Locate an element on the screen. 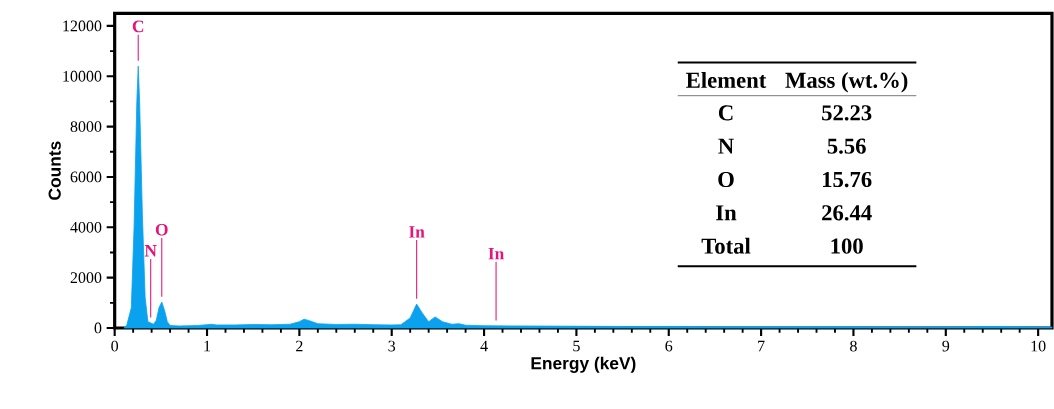 The height and width of the screenshot is (409, 1054). annotation: 26.44 is located at coordinates (847, 213).